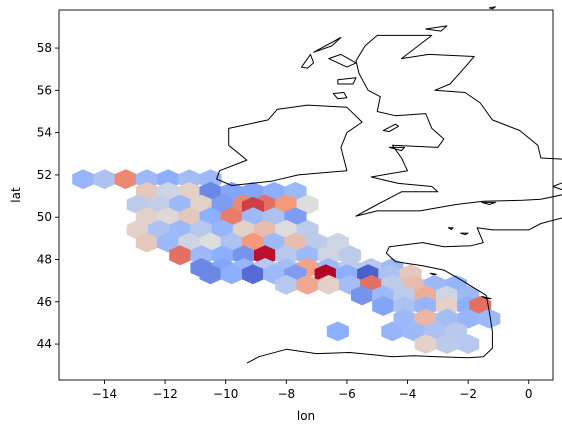 This screenshot has height=432, width=562. I want to click on coastline-anglesey, so click(396, 149).